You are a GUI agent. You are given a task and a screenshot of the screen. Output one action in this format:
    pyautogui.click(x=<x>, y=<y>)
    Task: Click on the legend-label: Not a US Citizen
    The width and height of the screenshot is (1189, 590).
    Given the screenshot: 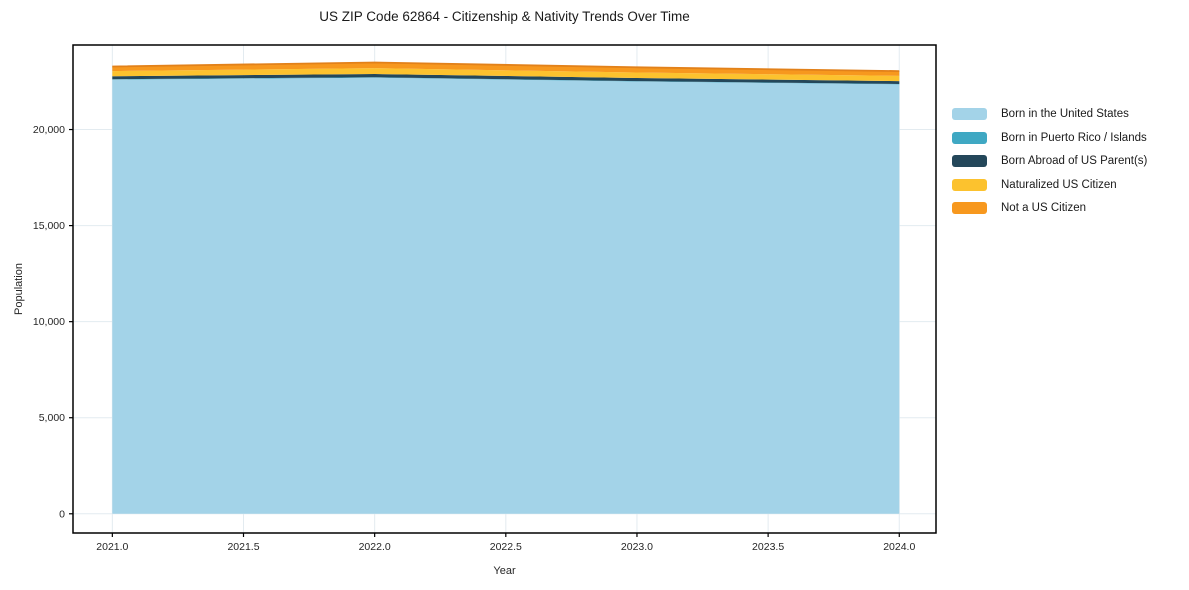 What is the action you would take?
    pyautogui.click(x=1044, y=208)
    